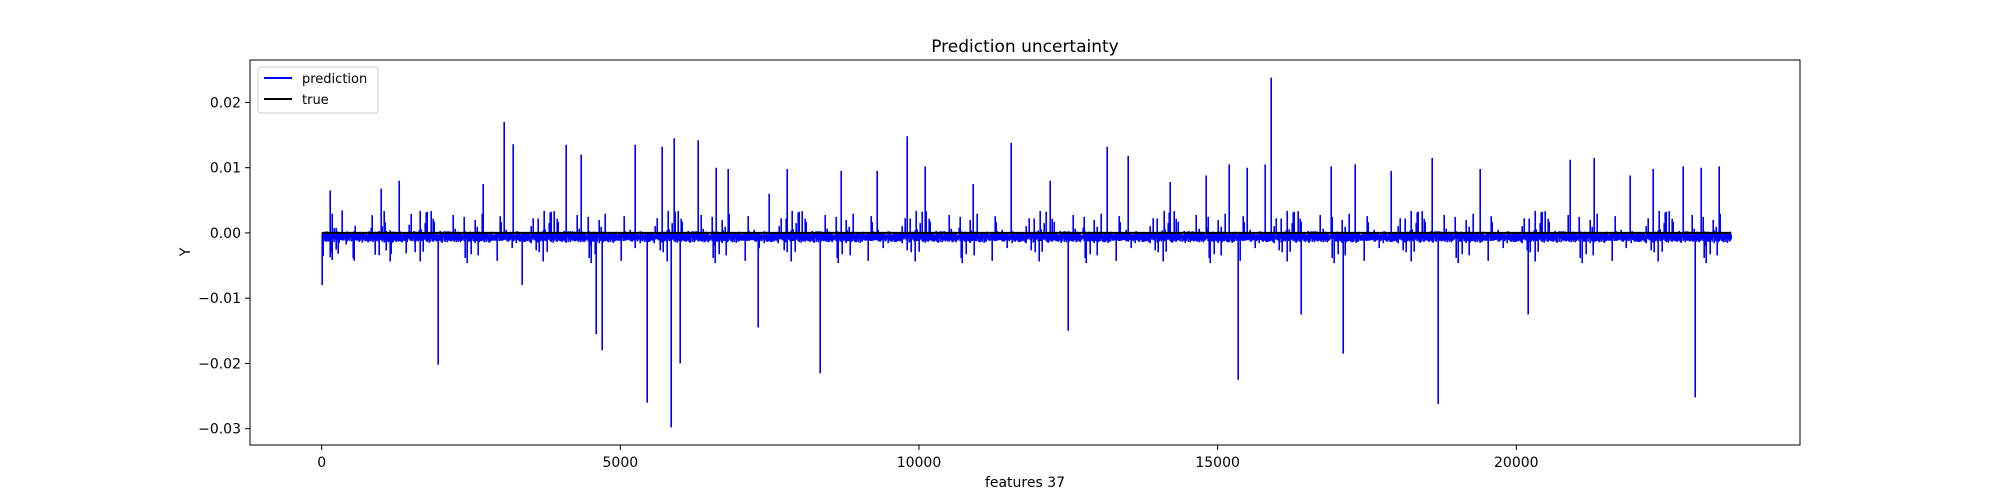  Describe the element at coordinates (334, 79) in the screenshot. I see `legend-label-prediction: prediction` at that location.